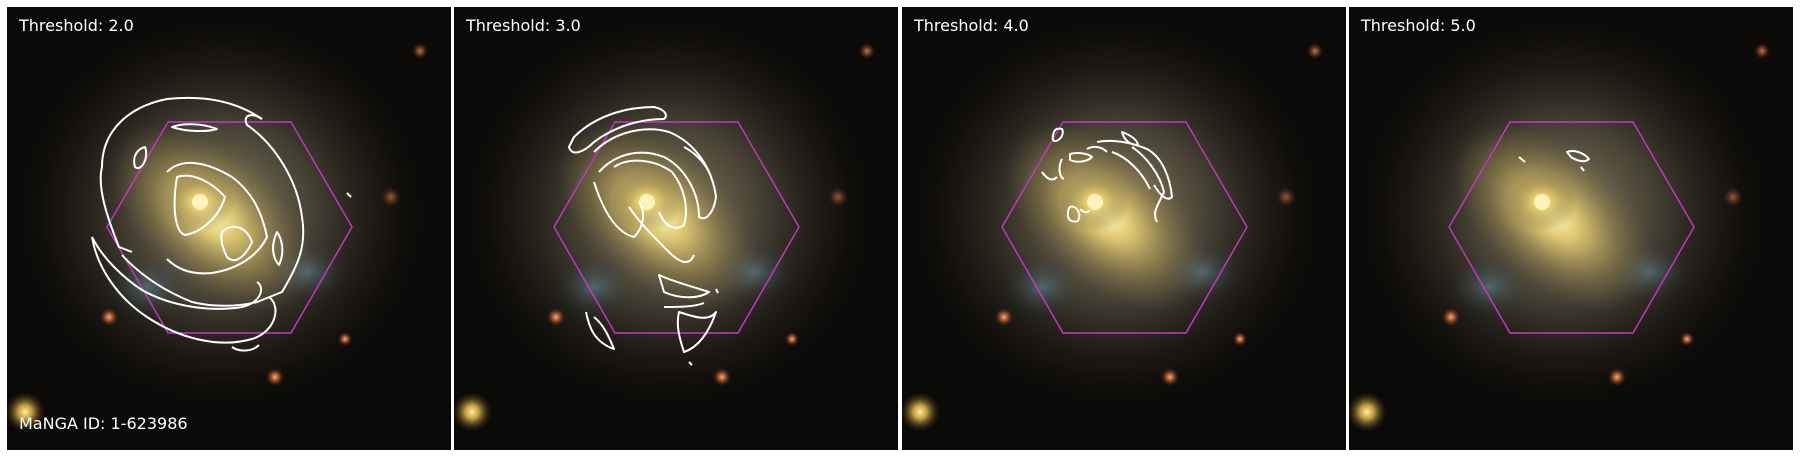 The height and width of the screenshot is (457, 1800). I want to click on threshold-label: Threshold: 4.0, so click(971, 25).